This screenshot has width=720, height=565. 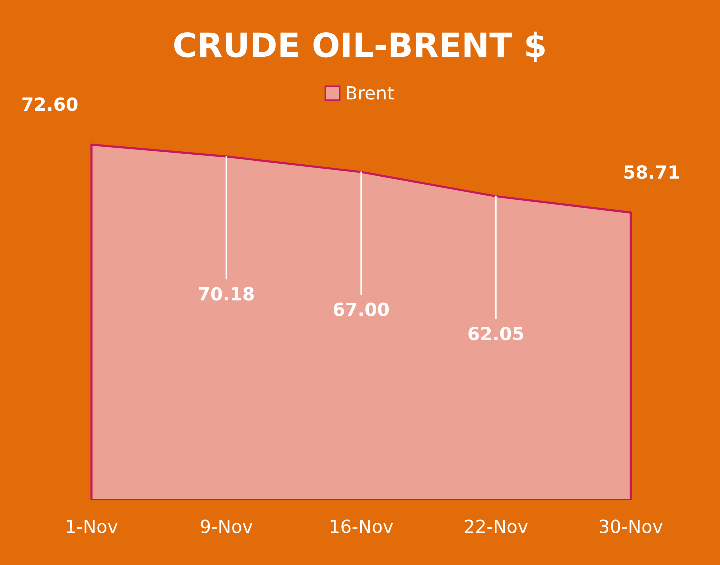 I want to click on x-tick-label: 16-Nov, so click(x=362, y=527).